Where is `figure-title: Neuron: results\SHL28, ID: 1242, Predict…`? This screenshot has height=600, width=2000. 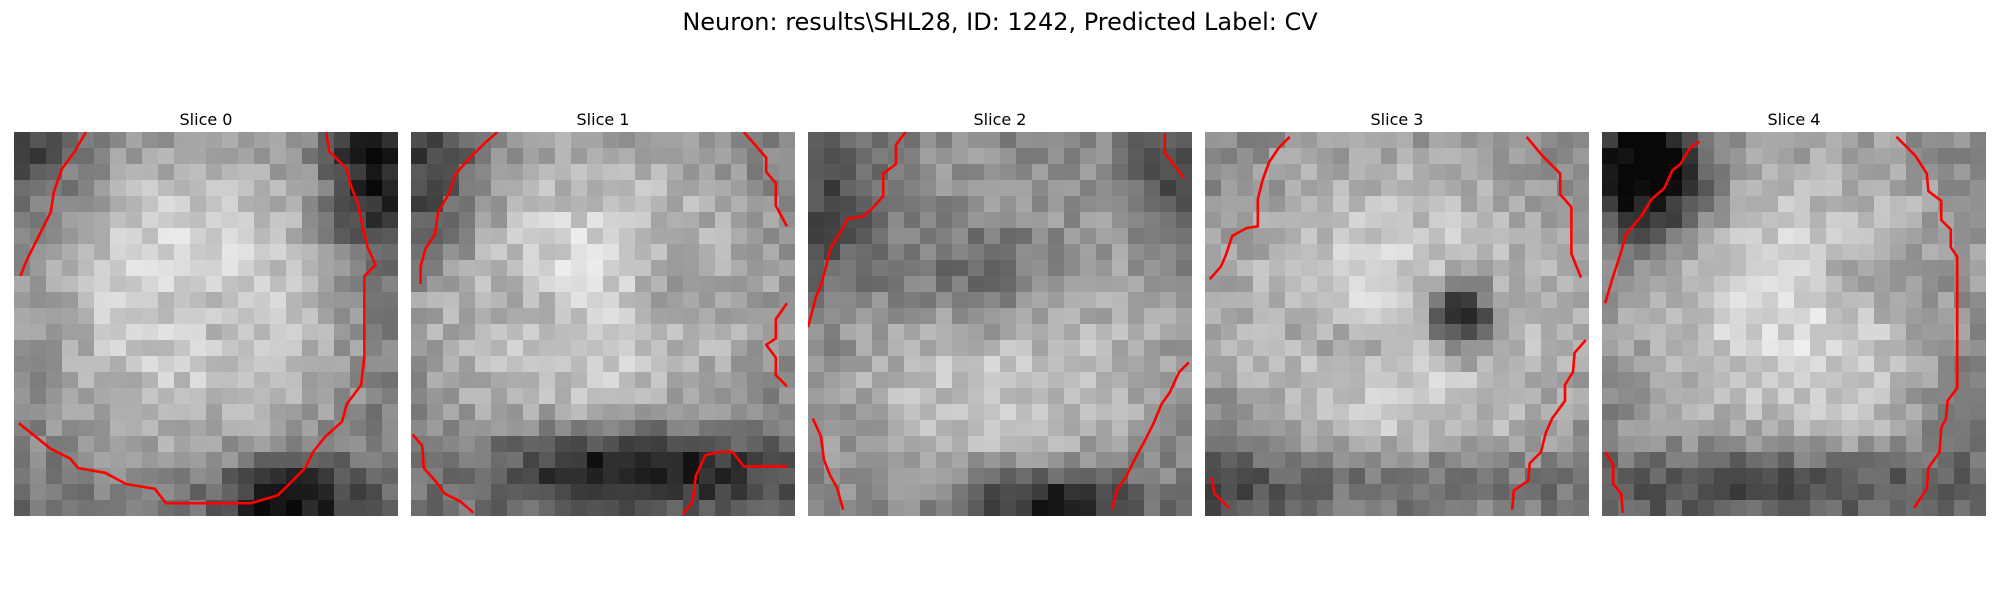
figure-title: Neuron: results\SHL28, ID: 1242, Predict… is located at coordinates (1000, 22).